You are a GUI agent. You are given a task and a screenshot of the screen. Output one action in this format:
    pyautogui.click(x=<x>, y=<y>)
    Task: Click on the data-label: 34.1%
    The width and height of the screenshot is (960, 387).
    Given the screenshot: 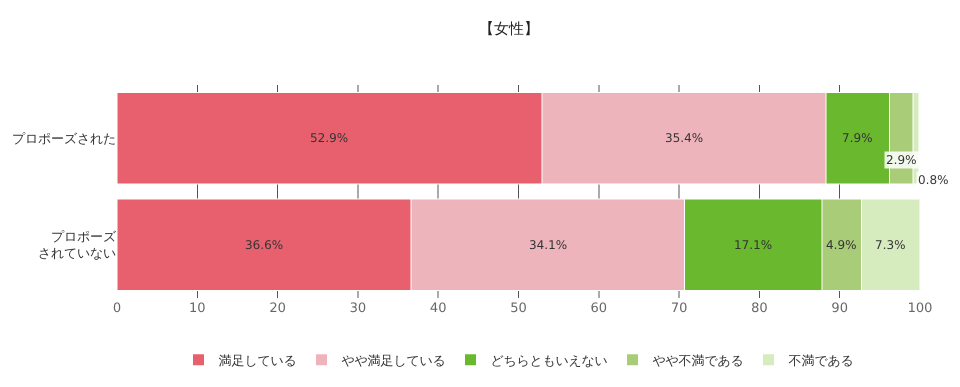 What is the action you would take?
    pyautogui.click(x=548, y=245)
    